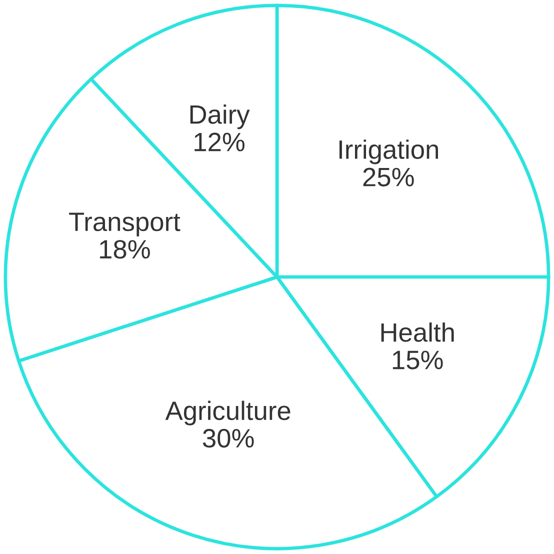 The image size is (554, 554). Describe the element at coordinates (125, 249) in the screenshot. I see `data-label: 18%` at that location.